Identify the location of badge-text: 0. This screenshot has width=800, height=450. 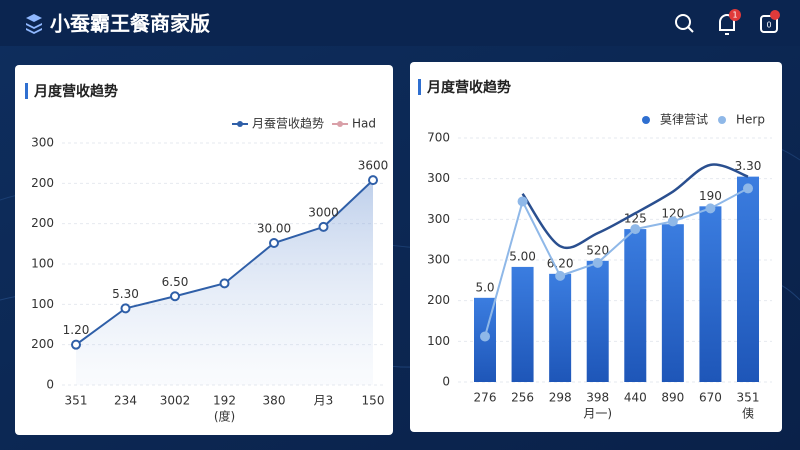
(768, 25).